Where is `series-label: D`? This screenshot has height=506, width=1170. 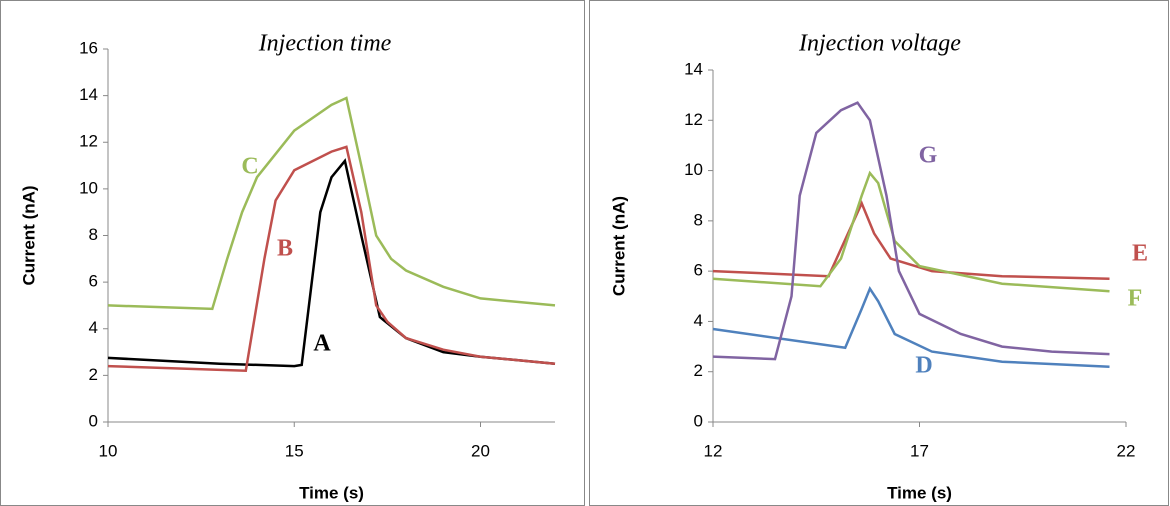 series-label: D is located at coordinates (923, 366).